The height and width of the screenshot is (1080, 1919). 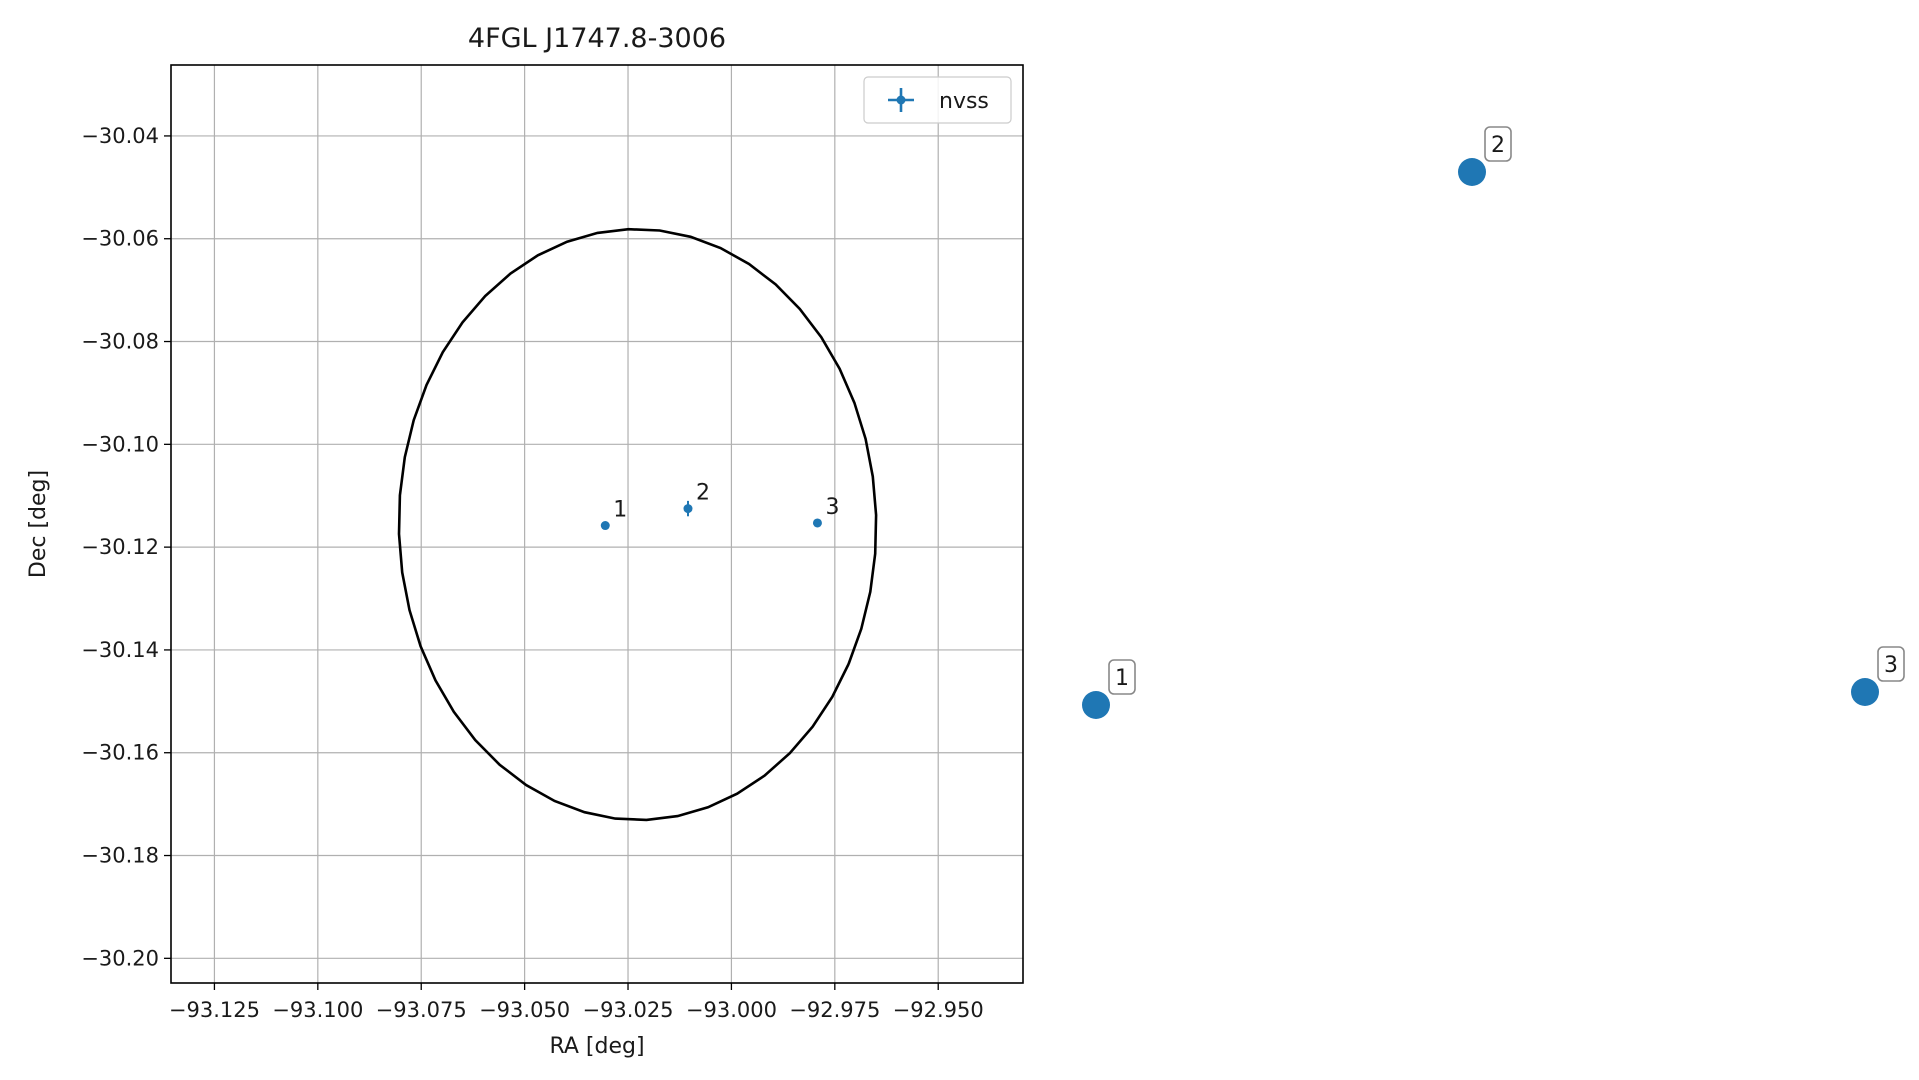 What do you see at coordinates (214, 1010) in the screenshot?
I see `x-tick-label: −93.125` at bounding box center [214, 1010].